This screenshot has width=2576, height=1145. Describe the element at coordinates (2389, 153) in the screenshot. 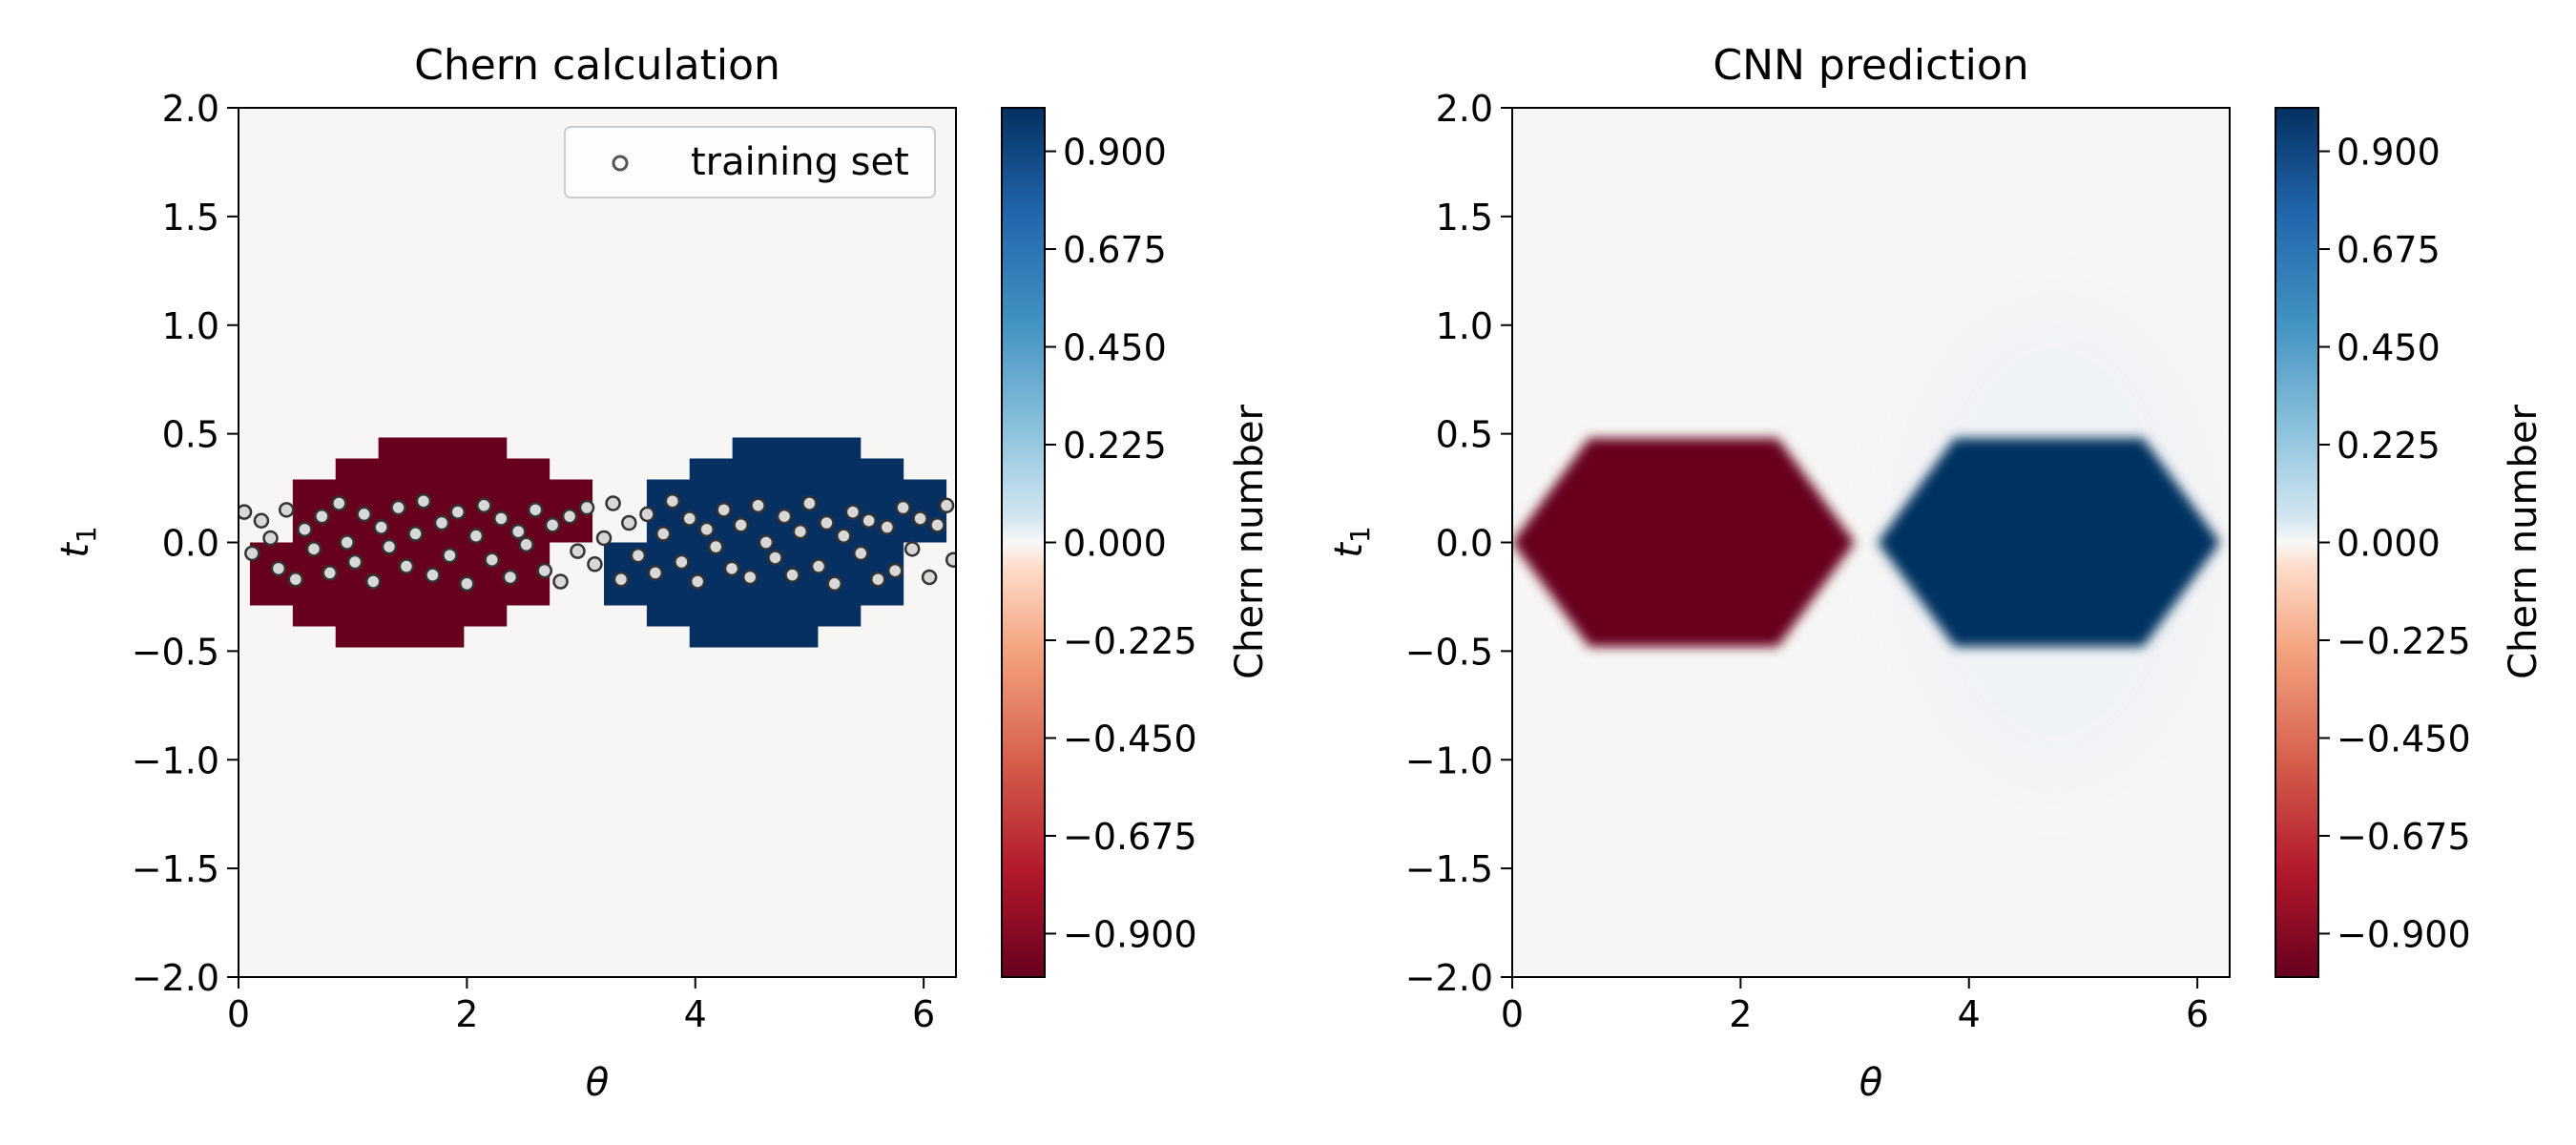

I see `colorbar-tick-label: 0.900` at that location.